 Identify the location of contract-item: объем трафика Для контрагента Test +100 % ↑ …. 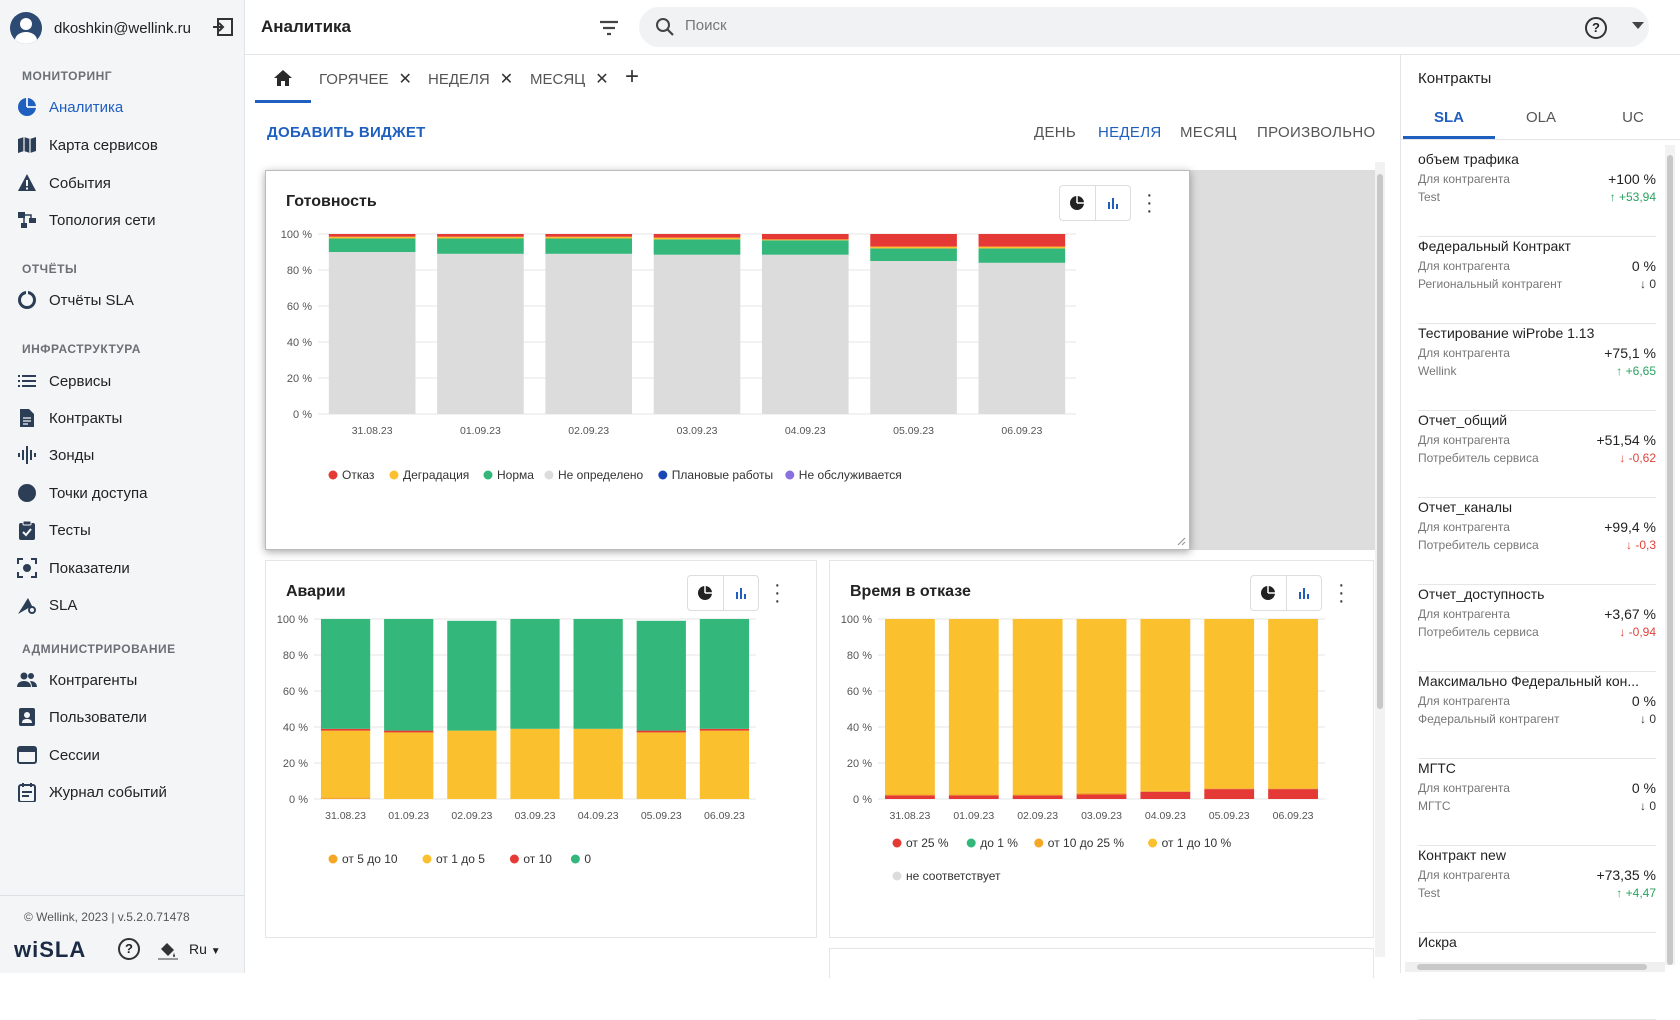
(1537, 194).